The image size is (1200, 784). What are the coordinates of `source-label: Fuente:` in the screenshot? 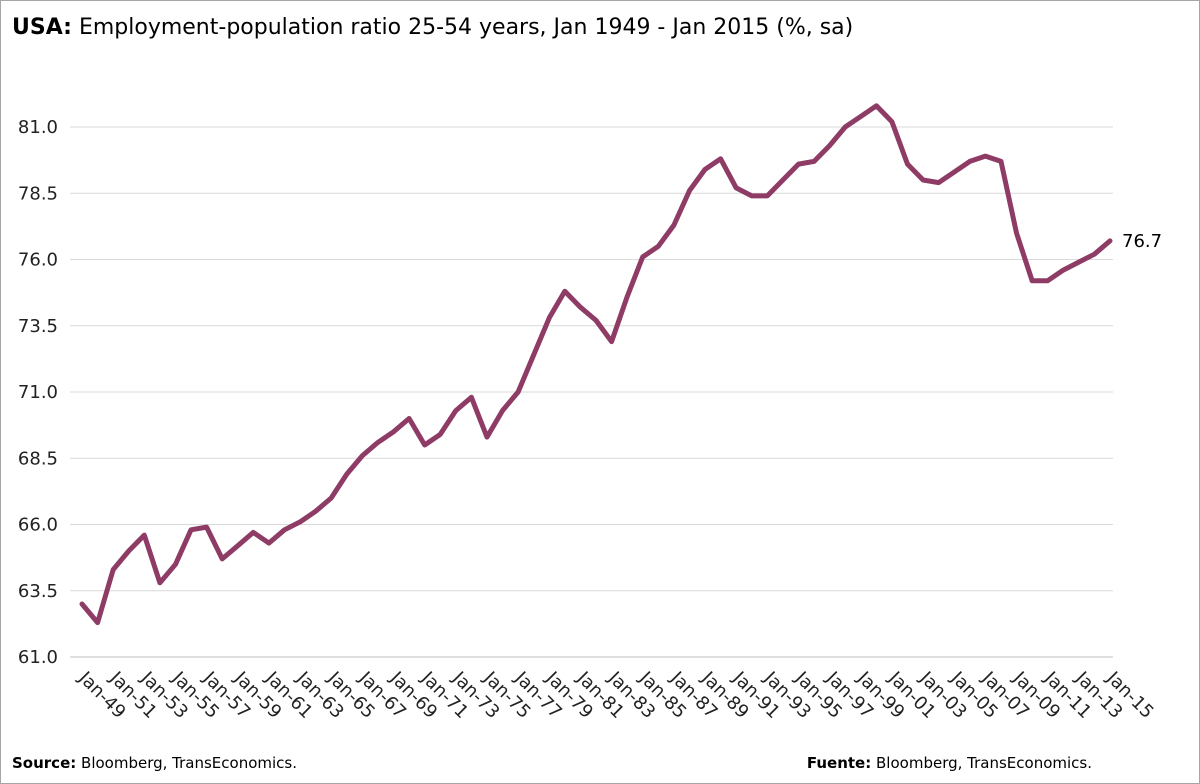 It's located at (839, 763).